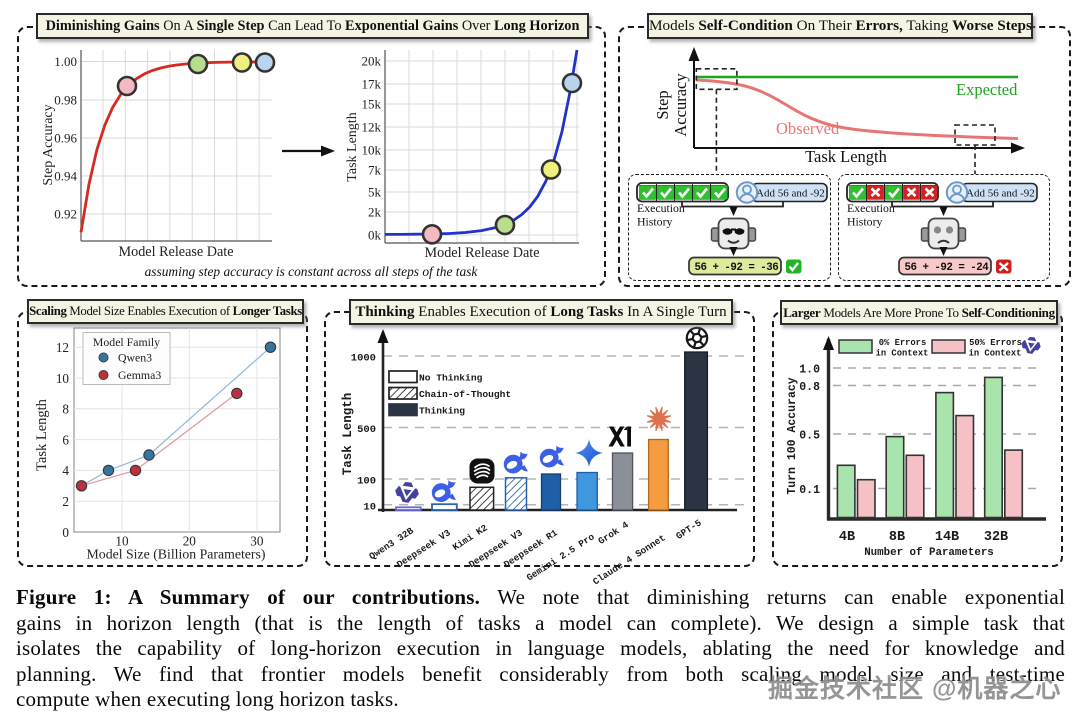  I want to click on svg-text: 0k, so click(375, 235).